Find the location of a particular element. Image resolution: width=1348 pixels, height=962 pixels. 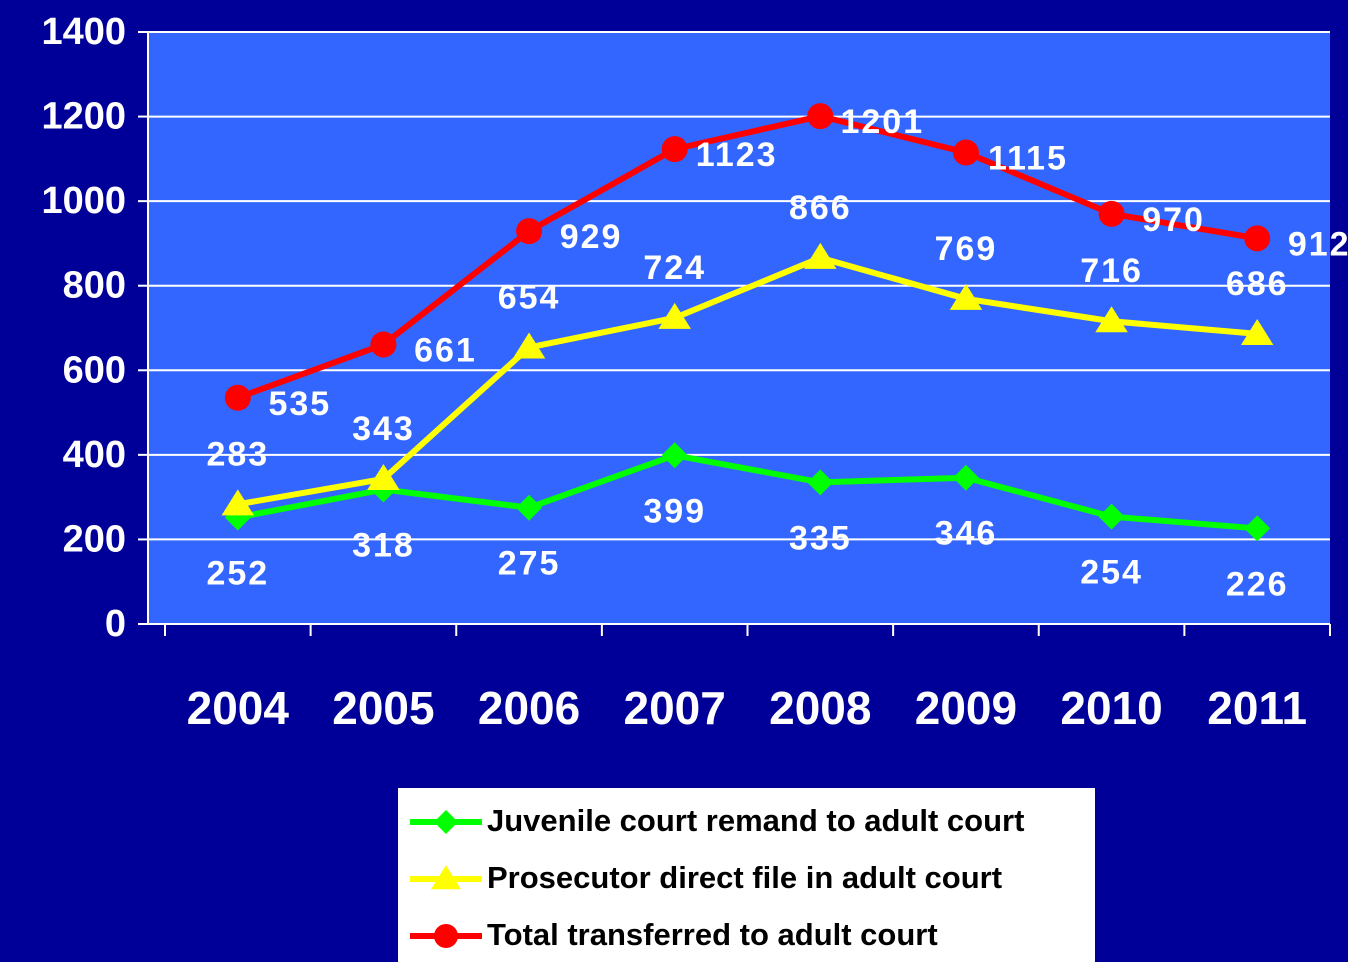

data-label: 654 is located at coordinates (529, 297).